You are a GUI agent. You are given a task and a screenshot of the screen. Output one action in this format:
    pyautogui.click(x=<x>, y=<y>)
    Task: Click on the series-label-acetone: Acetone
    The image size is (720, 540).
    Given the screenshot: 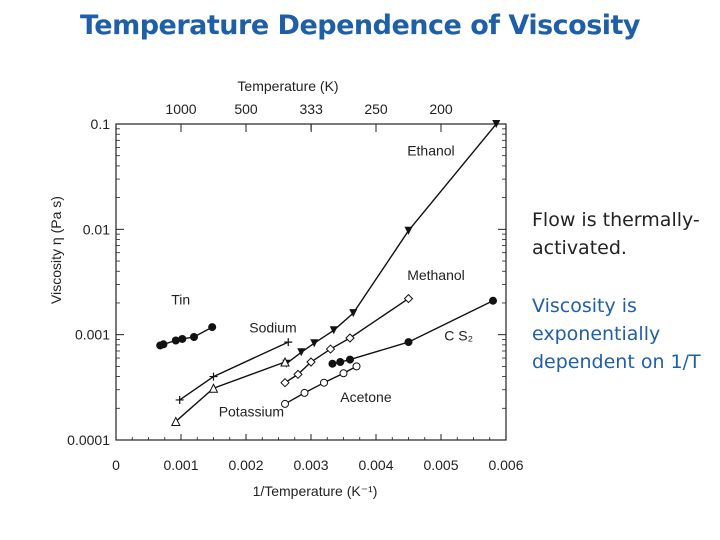 What is the action you would take?
    pyautogui.click(x=366, y=397)
    